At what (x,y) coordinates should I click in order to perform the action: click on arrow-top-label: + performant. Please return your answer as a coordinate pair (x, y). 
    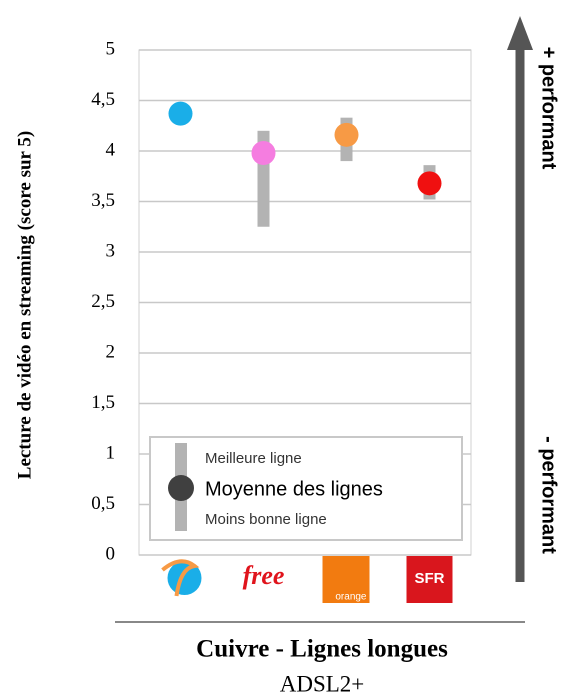
    Looking at the image, I should click on (549, 108).